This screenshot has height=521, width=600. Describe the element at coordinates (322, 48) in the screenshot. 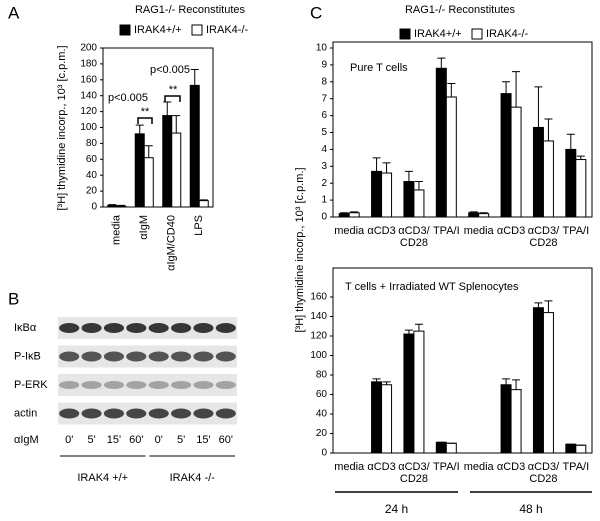

I see `y-tick-label: 10` at that location.